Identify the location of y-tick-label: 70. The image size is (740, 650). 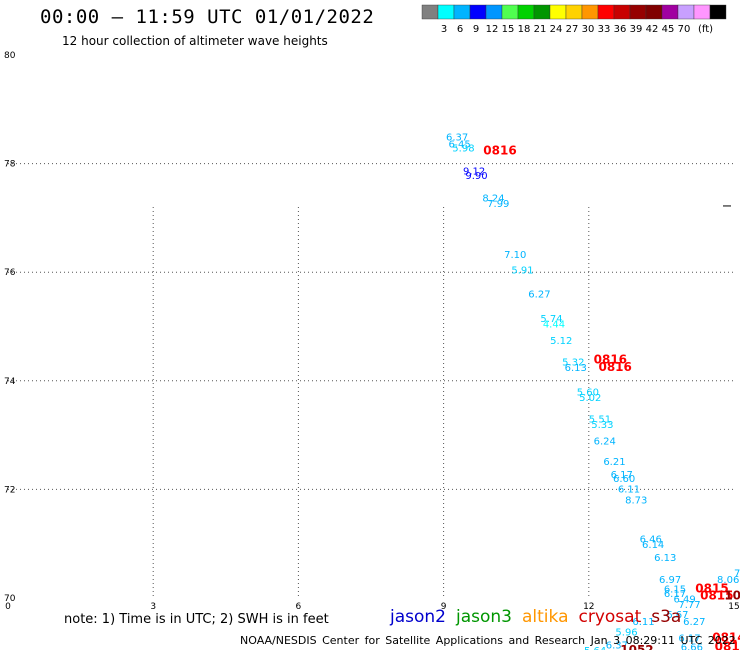
(10, 599).